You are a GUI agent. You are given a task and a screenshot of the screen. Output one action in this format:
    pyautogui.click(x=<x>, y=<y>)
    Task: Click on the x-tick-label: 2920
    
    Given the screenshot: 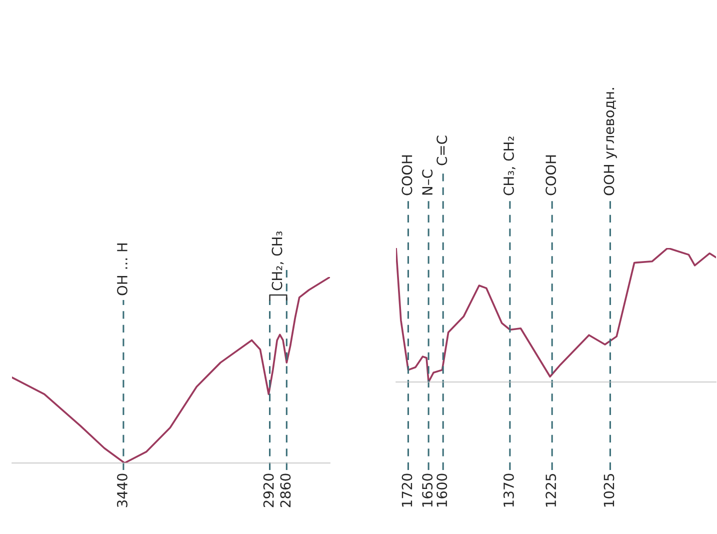 What is the action you would take?
    pyautogui.click(x=268, y=491)
    